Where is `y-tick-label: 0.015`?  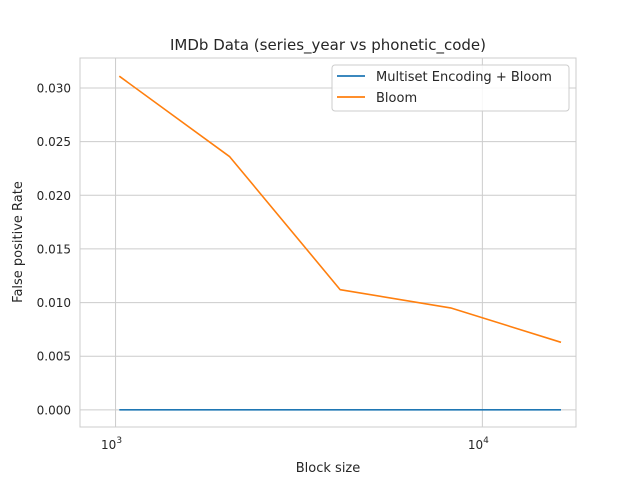 y-tick-label: 0.015 is located at coordinates (54, 249).